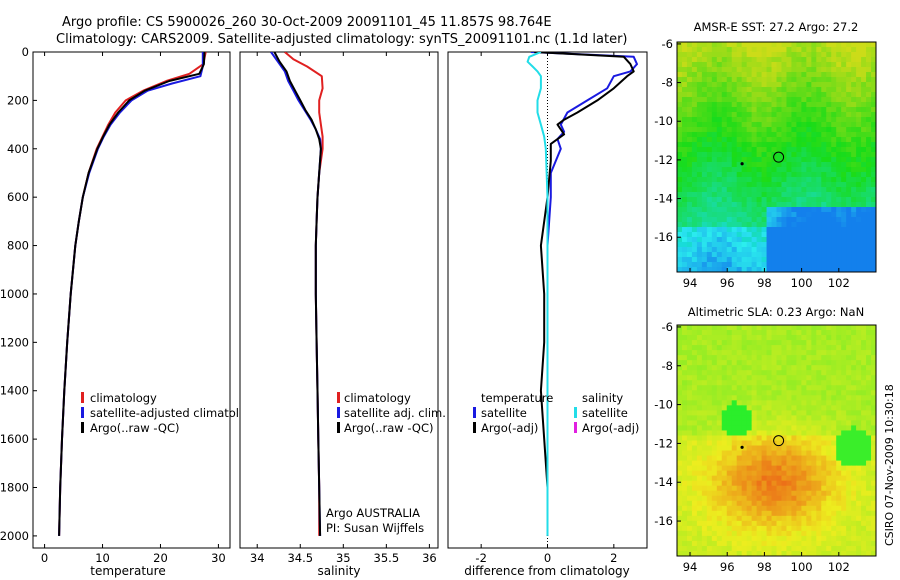  Describe the element at coordinates (584, 294) in the screenshot. I see `difference-argo-line` at that location.